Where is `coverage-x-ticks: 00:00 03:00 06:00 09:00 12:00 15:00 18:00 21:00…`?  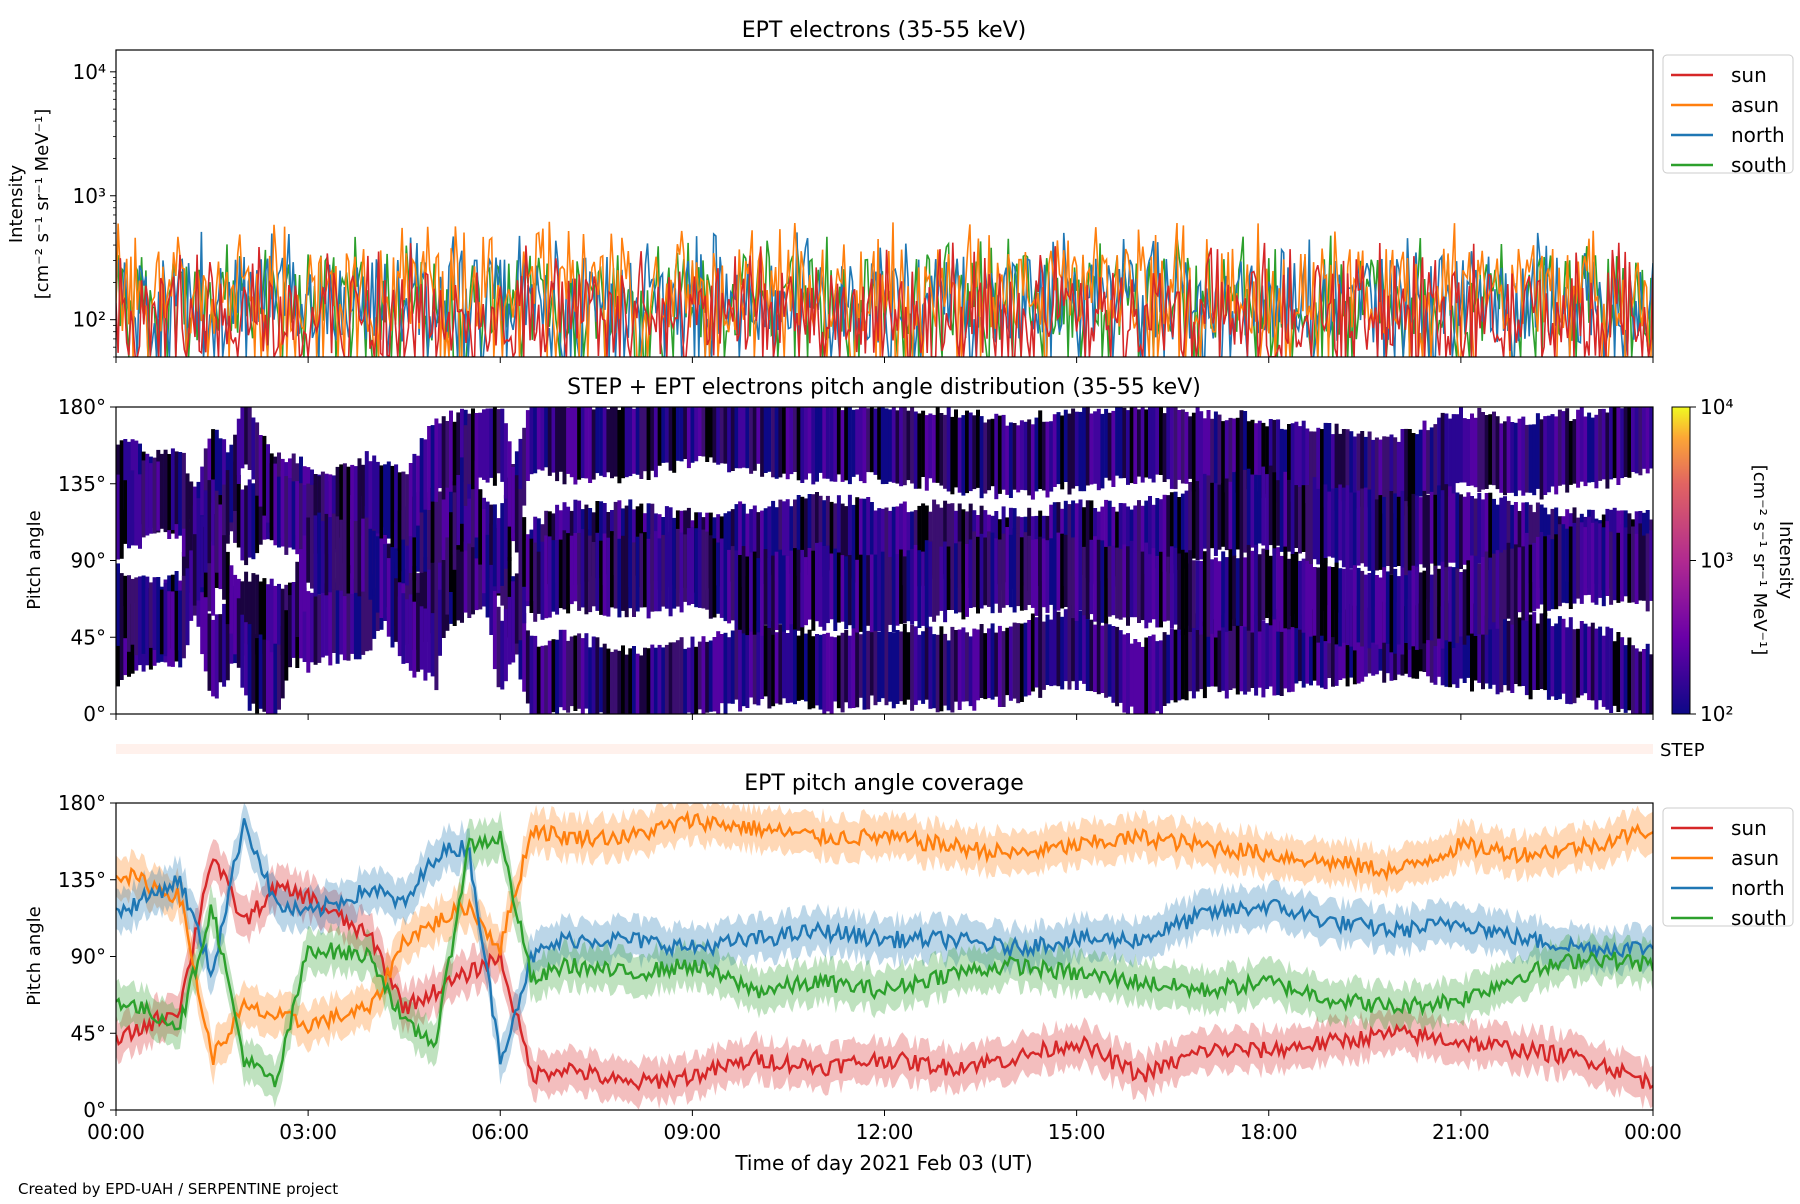 coverage-x-ticks: 00:00 03:00 06:00 09:00 12:00 15:00 18:00 21:00… is located at coordinates (884, 1127).